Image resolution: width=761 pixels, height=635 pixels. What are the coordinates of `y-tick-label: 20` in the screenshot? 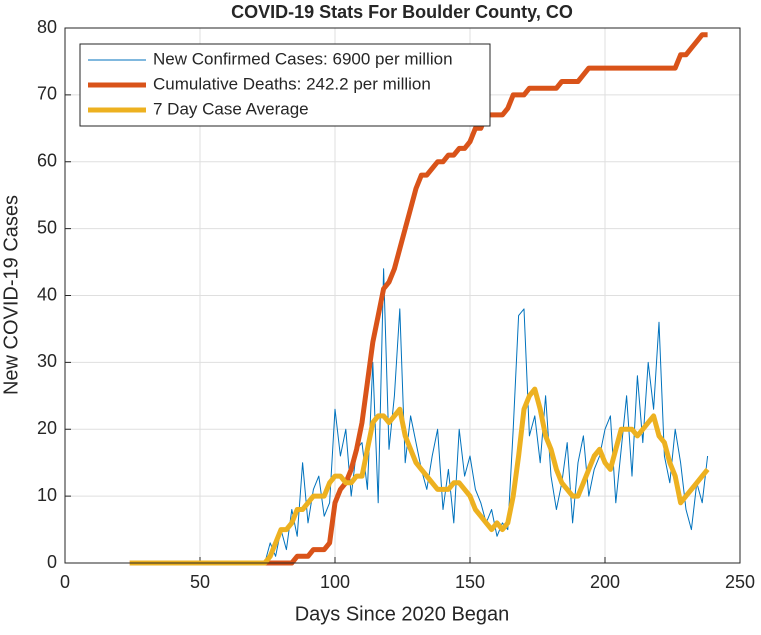 It's located at (47, 428).